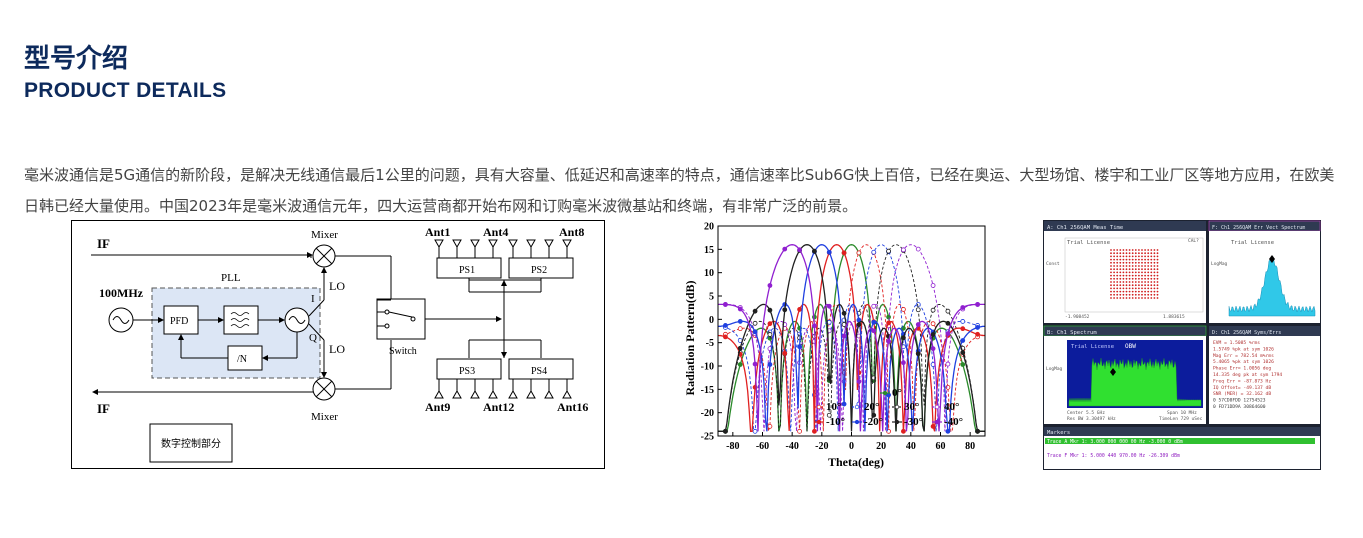  What do you see at coordinates (941, 446) in the screenshot?
I see `x-tick-label: 60` at bounding box center [941, 446].